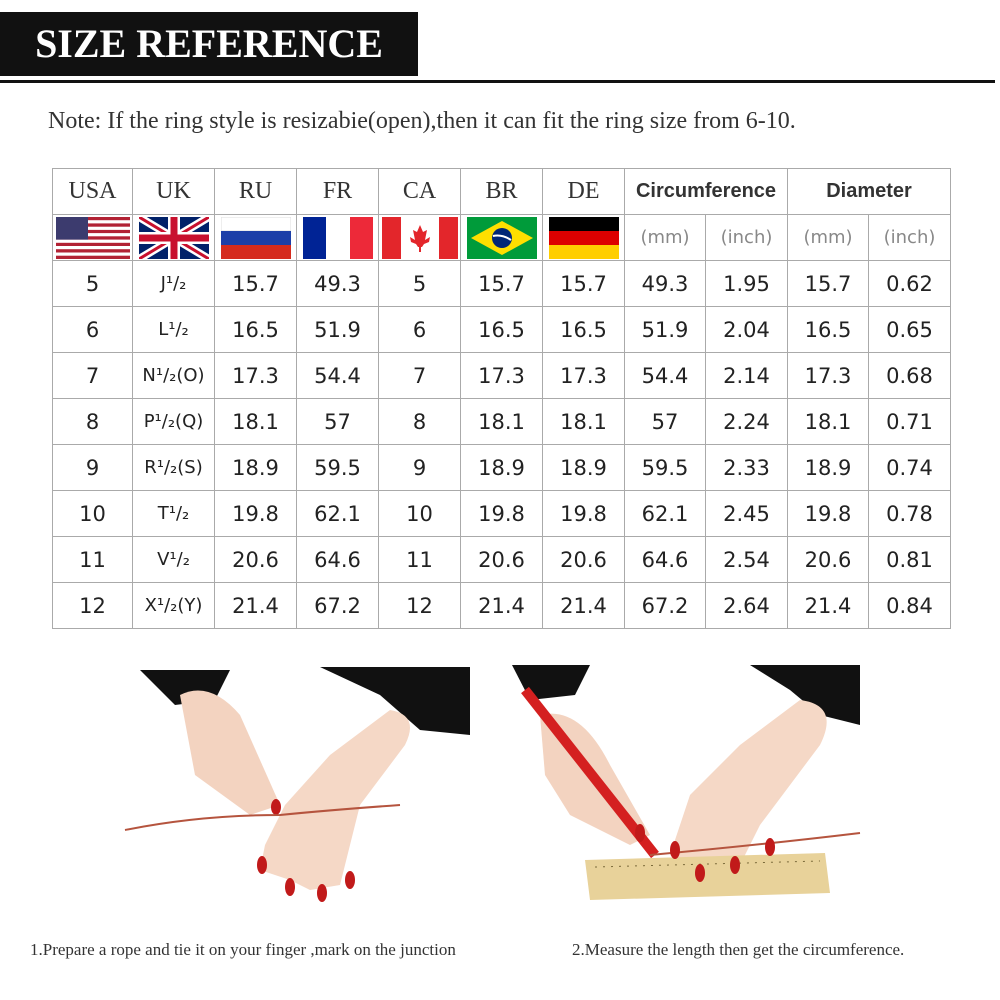 Image resolution: width=1000 pixels, height=1000 pixels. What do you see at coordinates (337, 237) in the screenshot?
I see `flag-fr` at bounding box center [337, 237].